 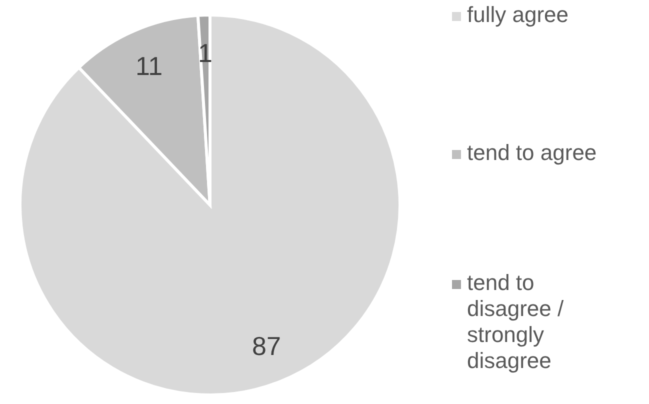 I want to click on legend-label: tend to disagree / strongly disagree, so click(x=516, y=322).